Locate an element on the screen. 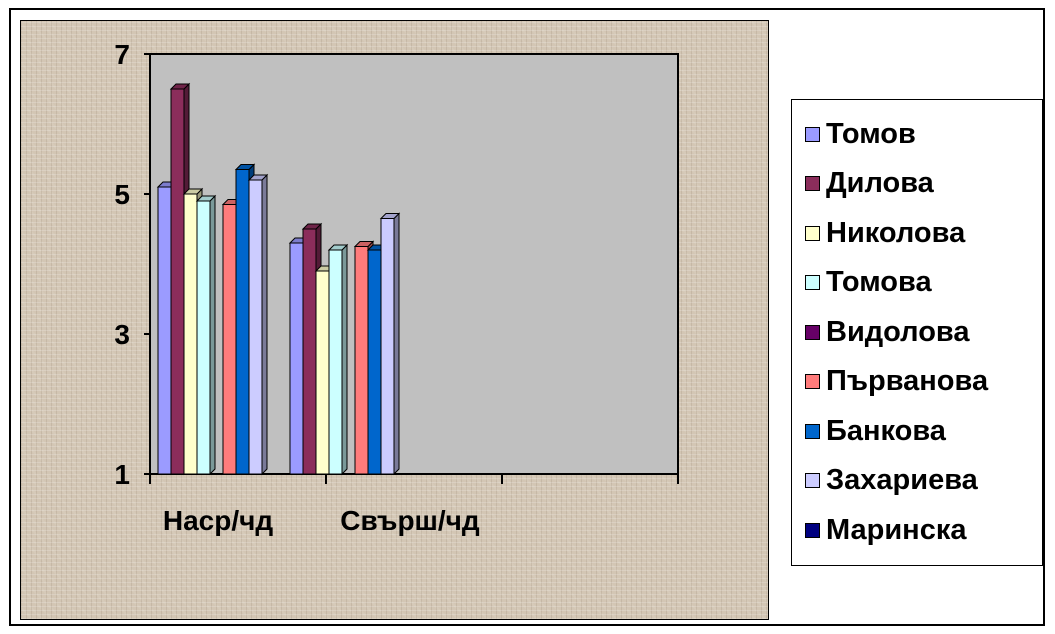  legend-label: Захариева is located at coordinates (902, 480).